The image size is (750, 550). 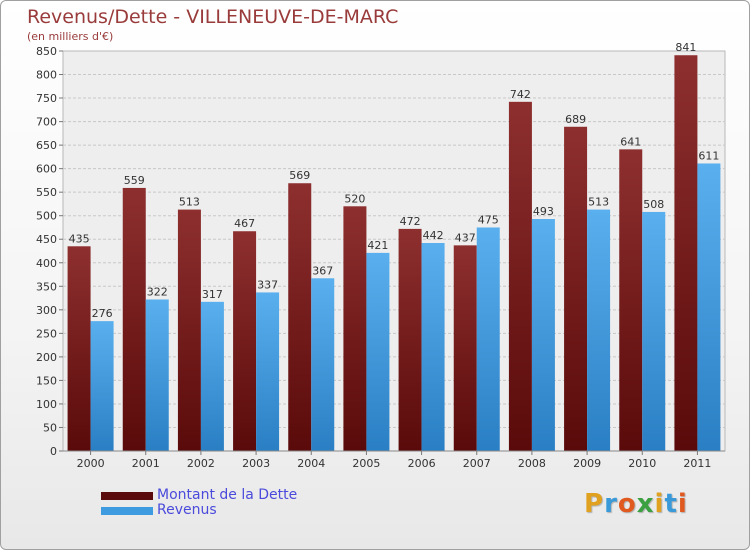 What do you see at coordinates (46, 192) in the screenshot?
I see `y-tick-label: 550` at bounding box center [46, 192].